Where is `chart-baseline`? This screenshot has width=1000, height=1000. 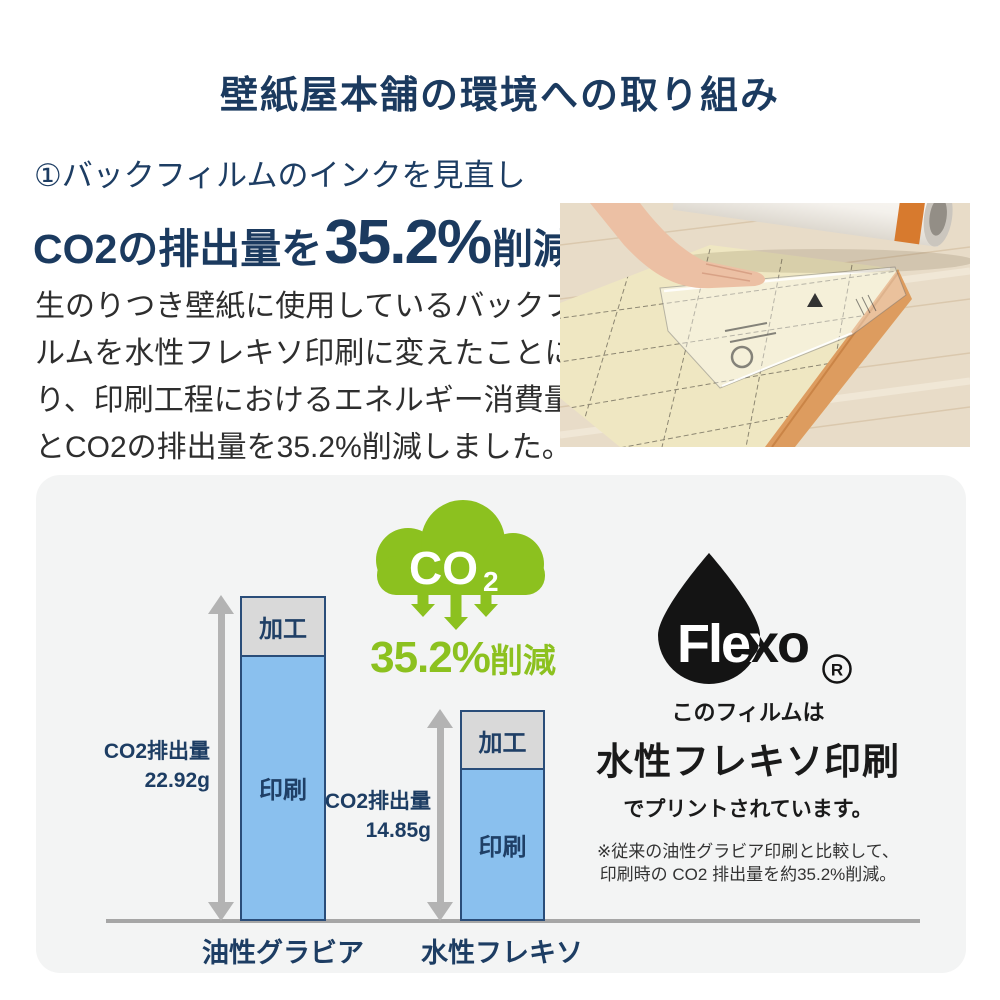
chart-baseline is located at coordinates (513, 921).